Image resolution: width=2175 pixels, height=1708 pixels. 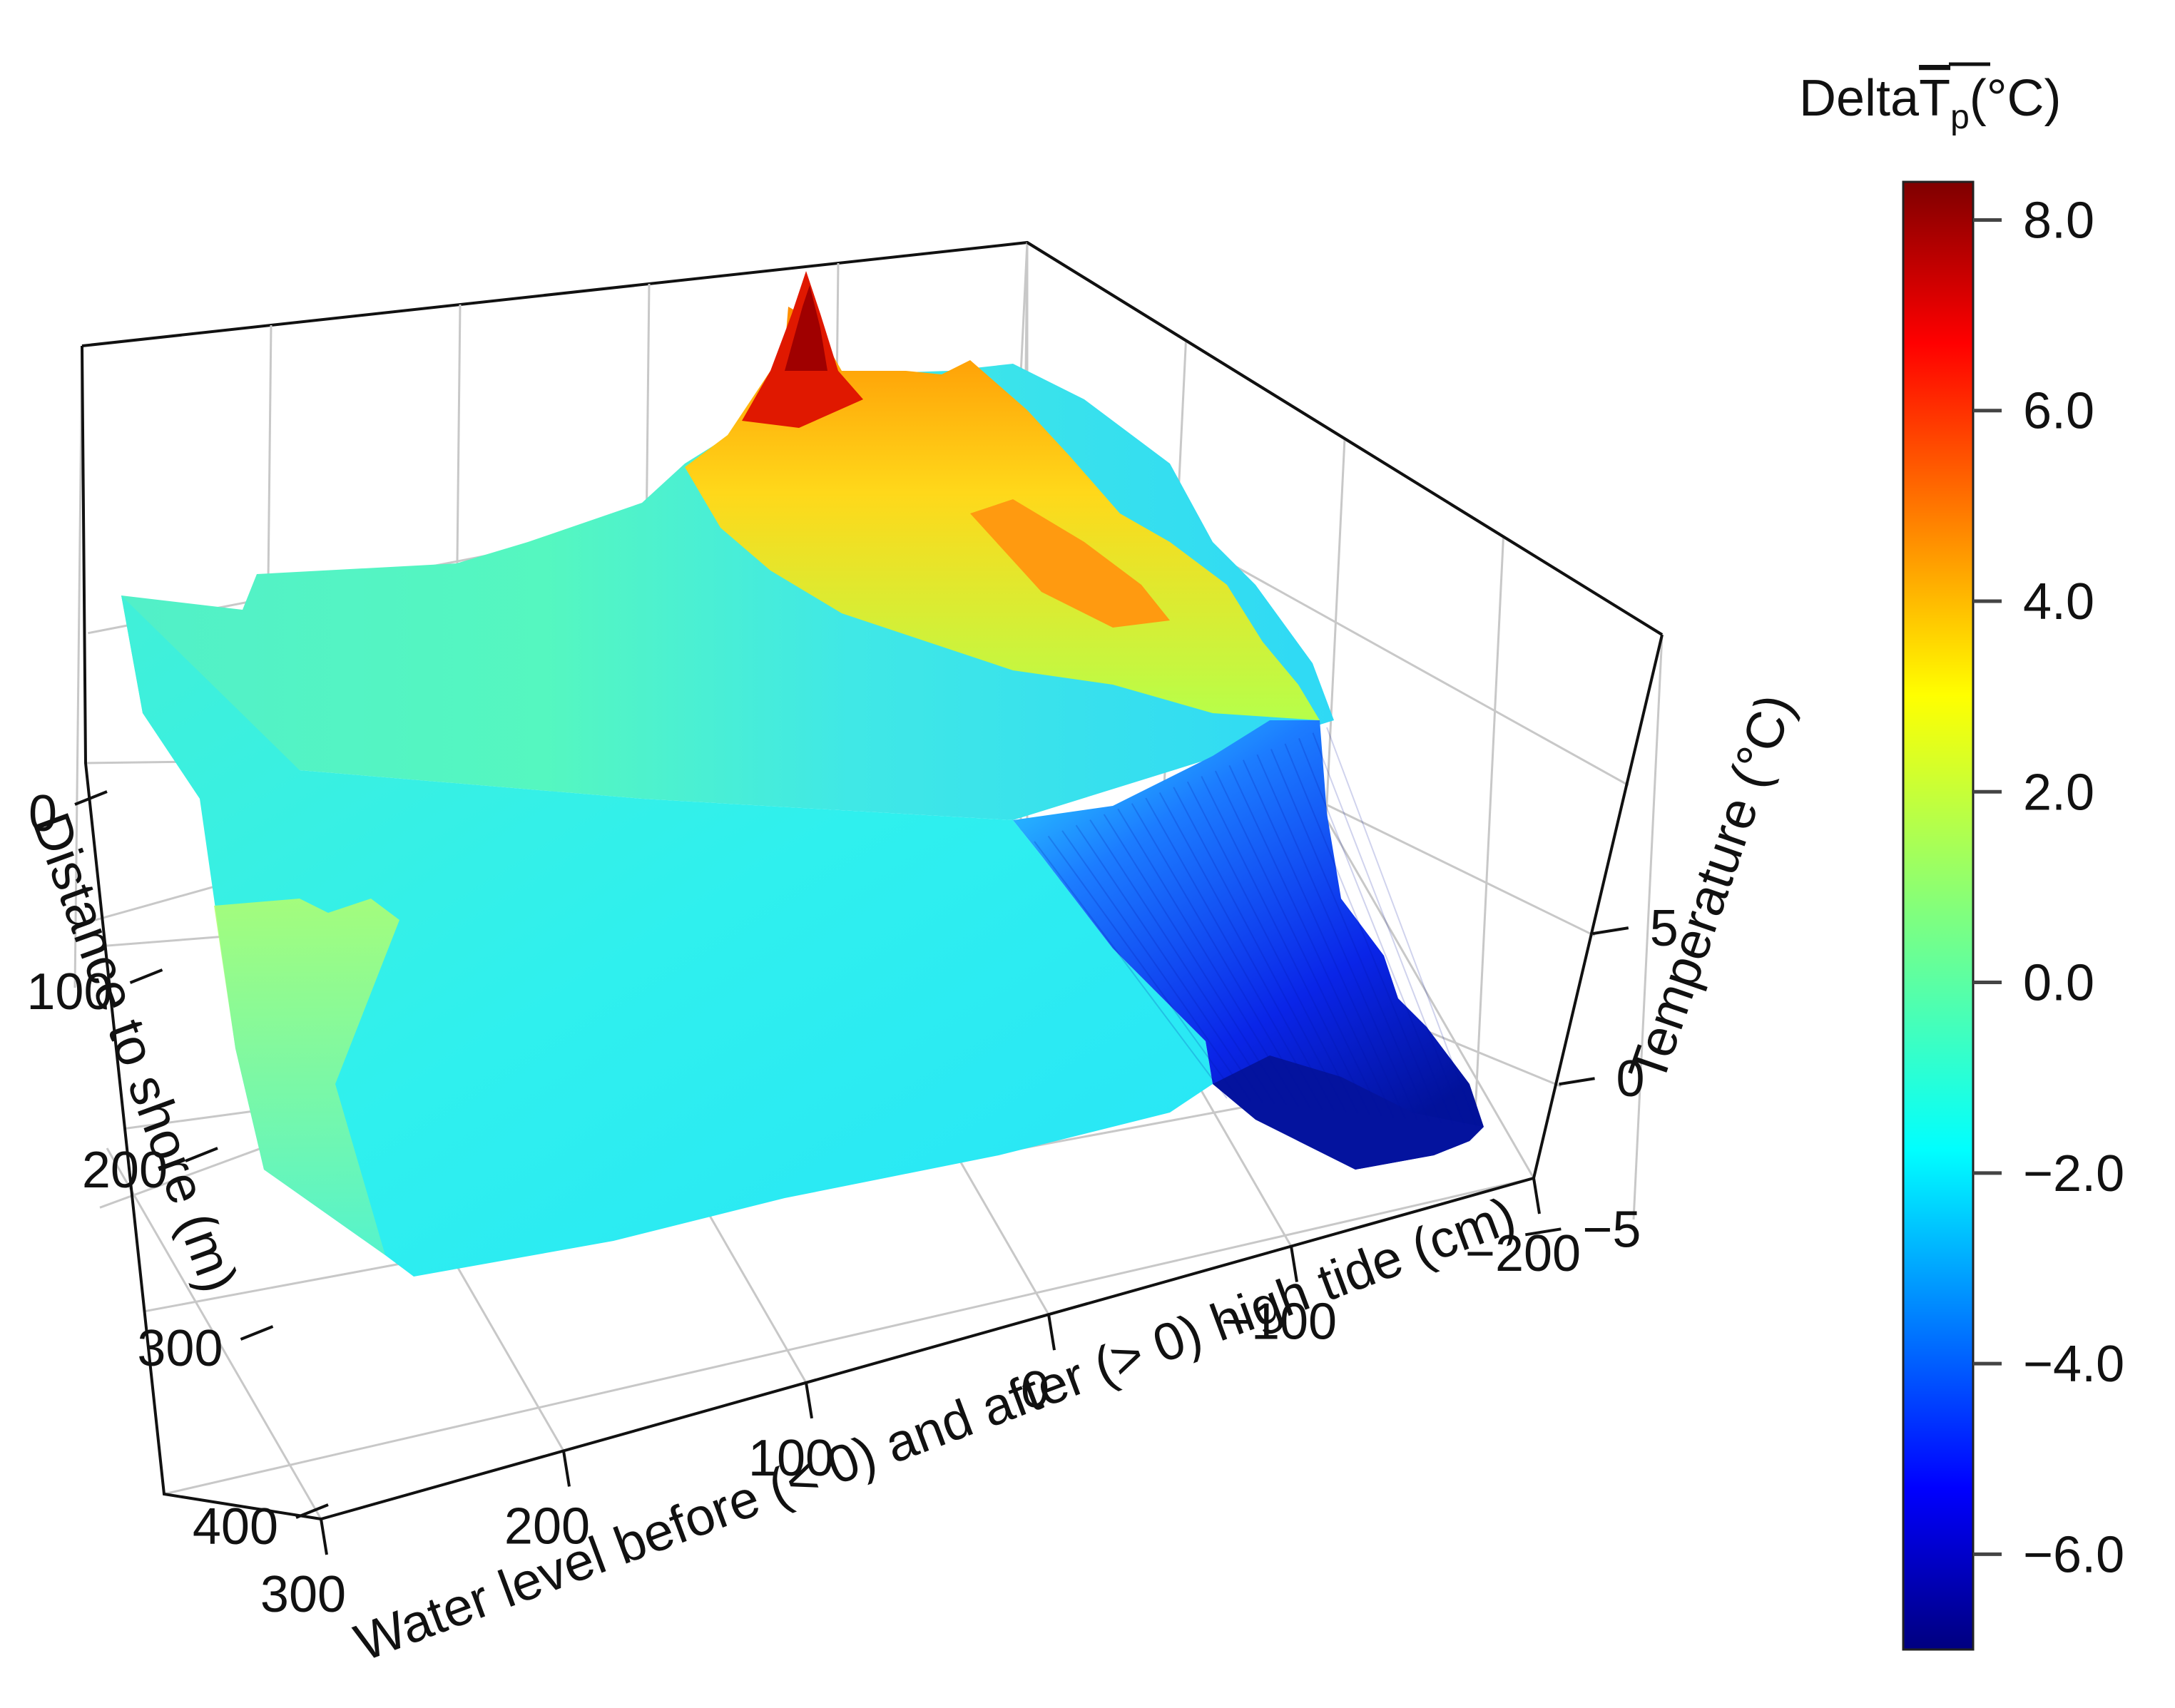 I want to click on back-wall-gridline-x, so click(x=78, y=666).